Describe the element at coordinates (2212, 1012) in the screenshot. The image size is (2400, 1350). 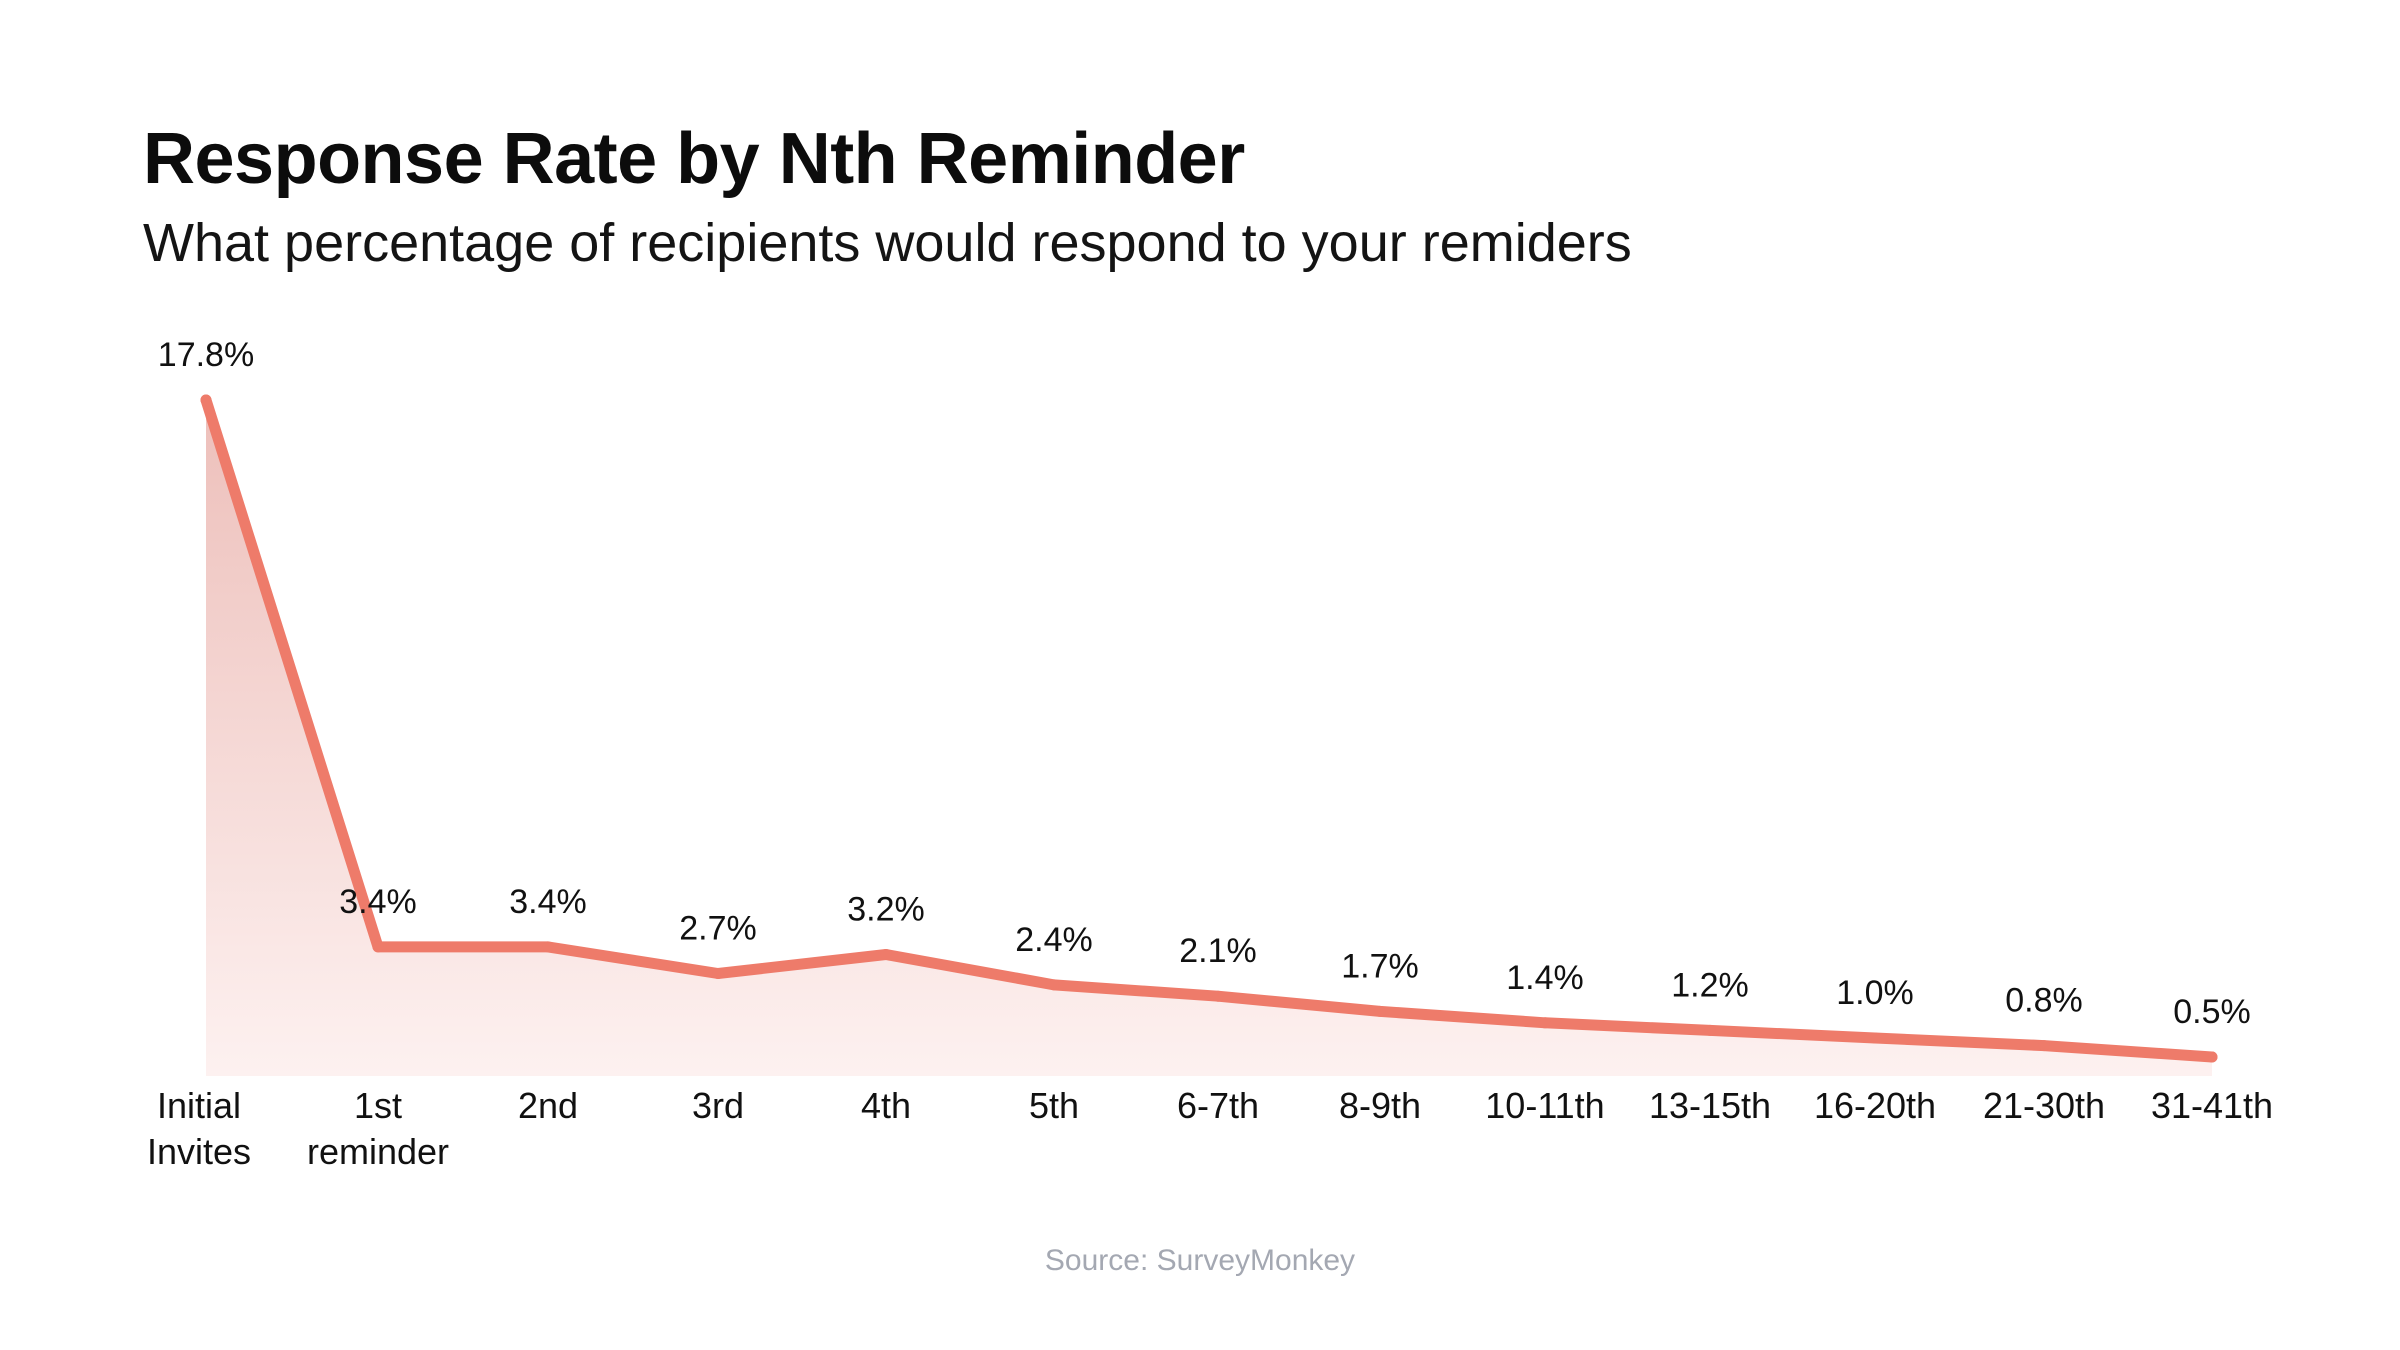
I see `data-label: 0.5%` at that location.